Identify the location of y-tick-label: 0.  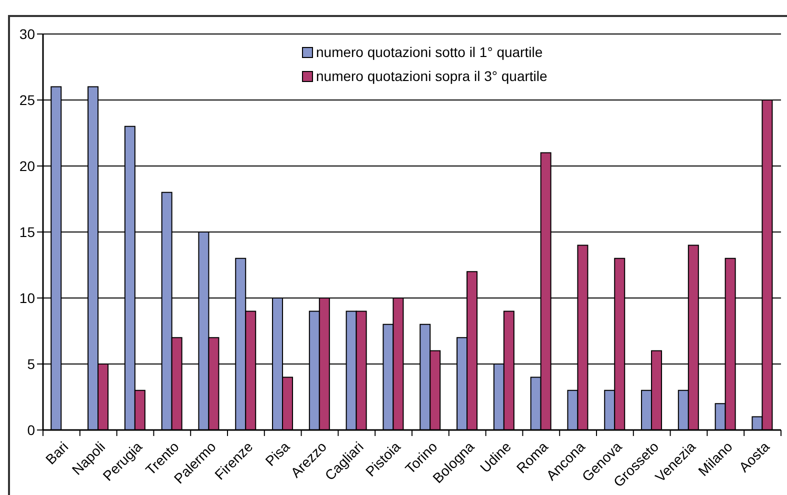
(31, 430).